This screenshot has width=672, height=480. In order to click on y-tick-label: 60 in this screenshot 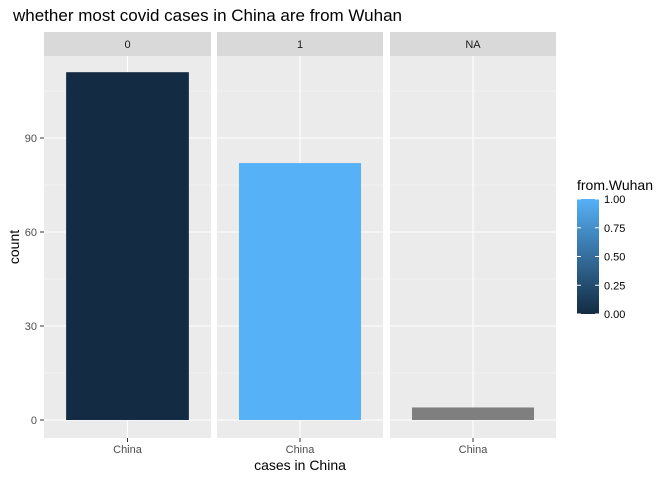, I will do `click(31, 233)`.